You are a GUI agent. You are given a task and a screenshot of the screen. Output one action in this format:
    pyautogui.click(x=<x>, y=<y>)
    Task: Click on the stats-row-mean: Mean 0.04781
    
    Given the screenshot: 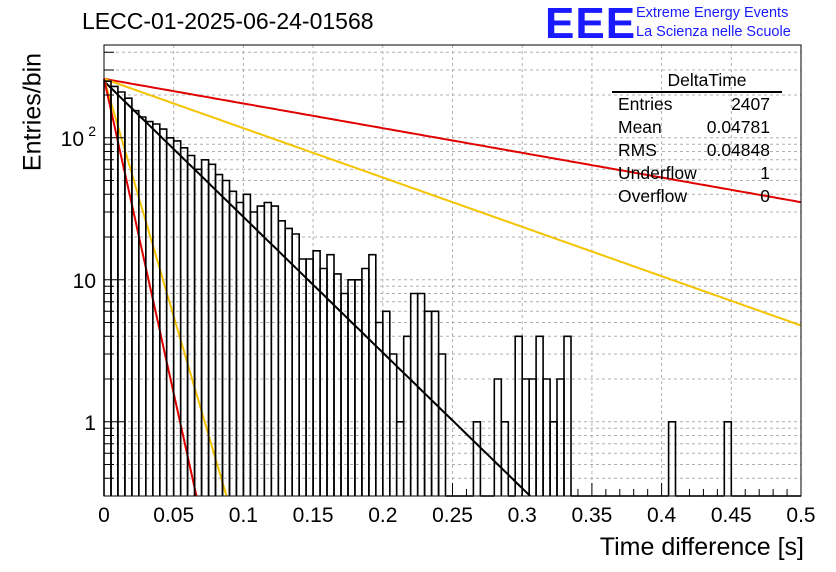 What is the action you would take?
    pyautogui.click(x=697, y=127)
    